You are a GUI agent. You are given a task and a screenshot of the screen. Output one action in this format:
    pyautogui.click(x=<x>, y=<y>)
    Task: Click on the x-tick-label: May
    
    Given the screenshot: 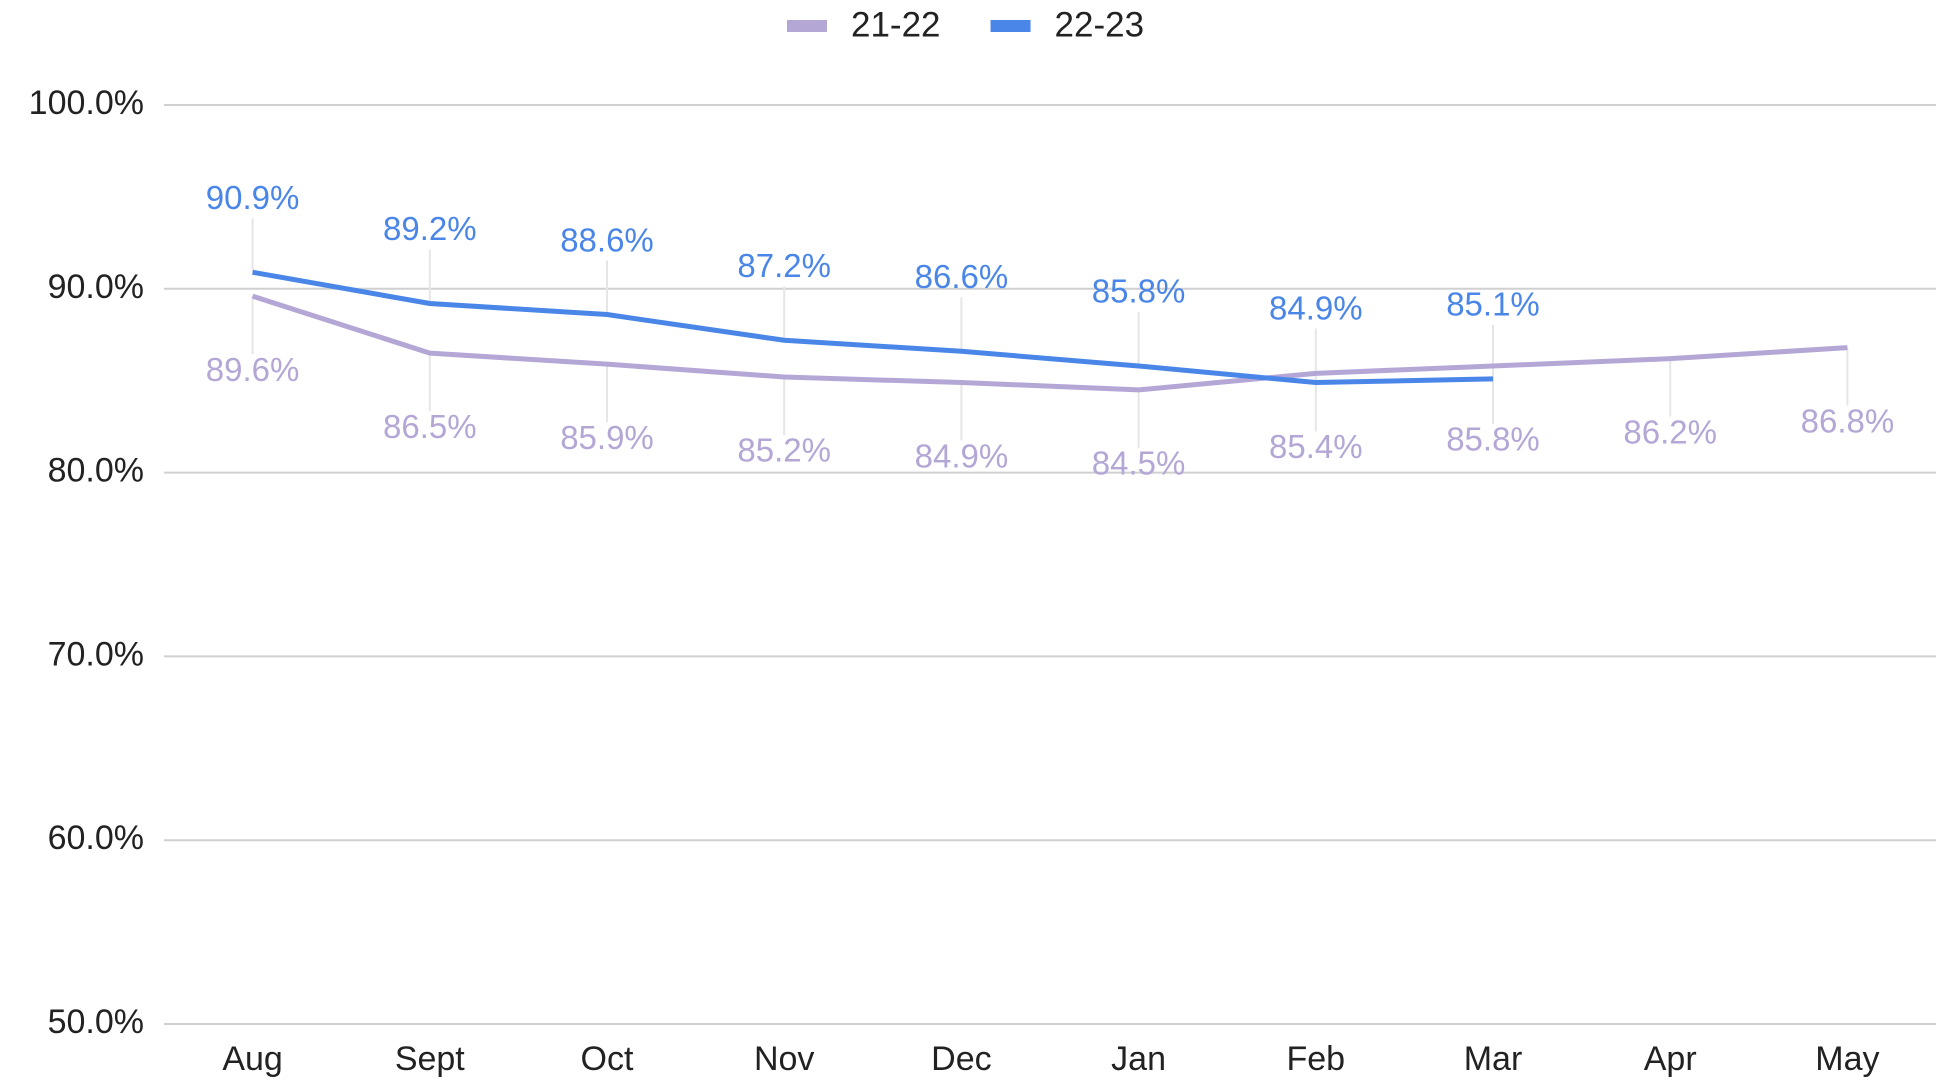 What is the action you would take?
    pyautogui.click(x=1847, y=1059)
    